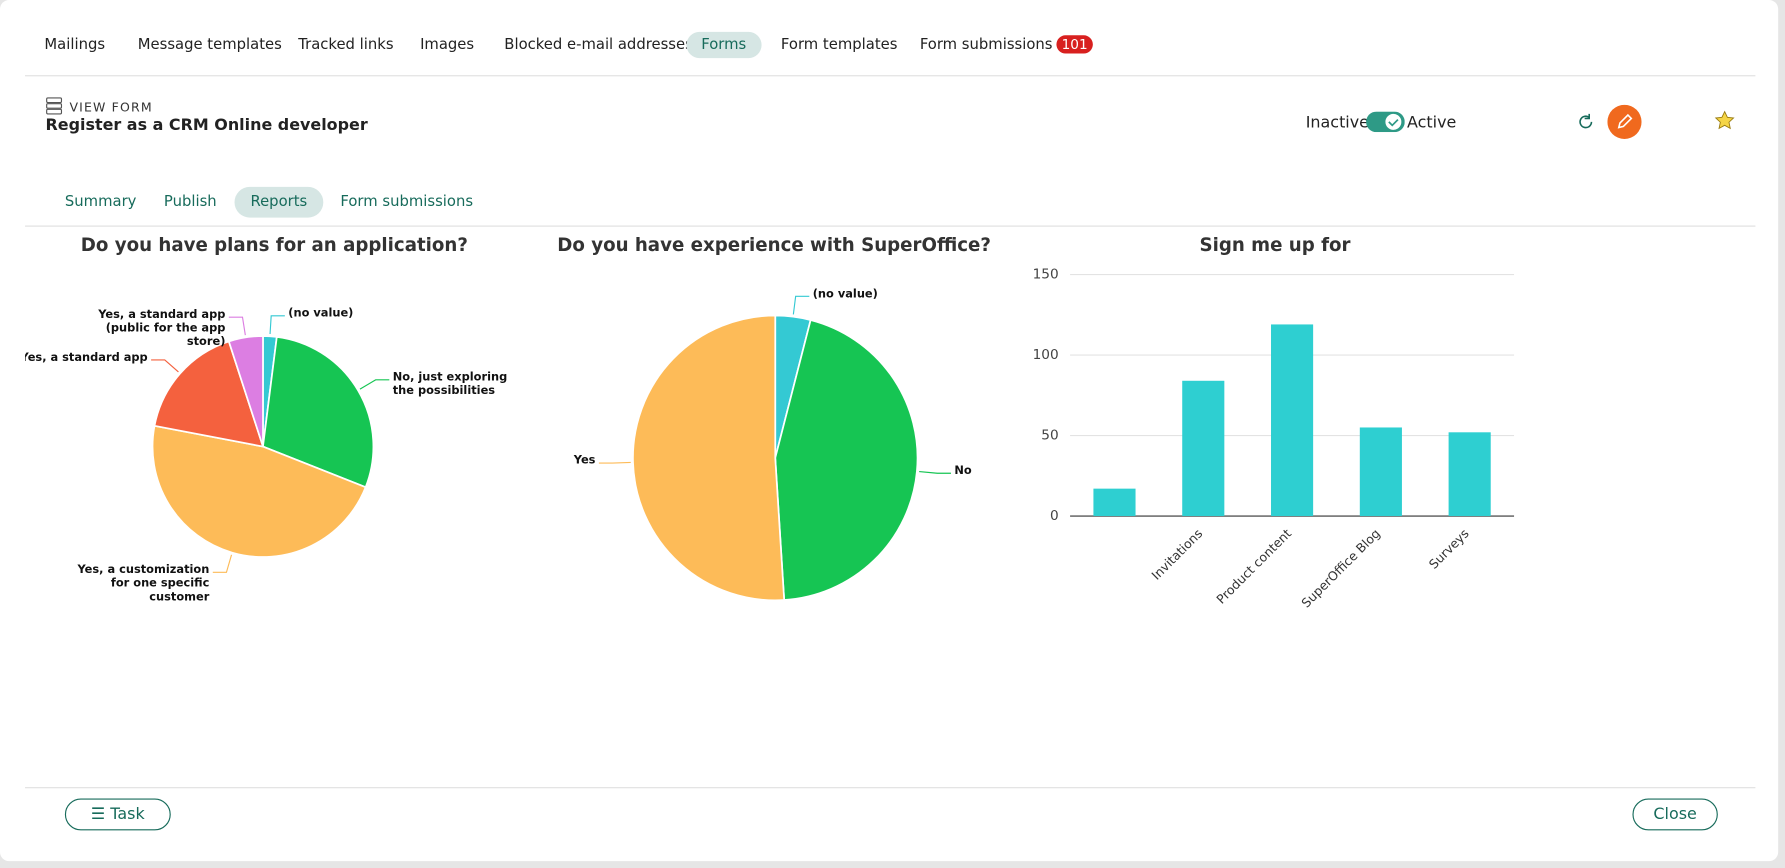 The width and height of the screenshot is (1785, 868). I want to click on slice-label: No, so click(963, 471).